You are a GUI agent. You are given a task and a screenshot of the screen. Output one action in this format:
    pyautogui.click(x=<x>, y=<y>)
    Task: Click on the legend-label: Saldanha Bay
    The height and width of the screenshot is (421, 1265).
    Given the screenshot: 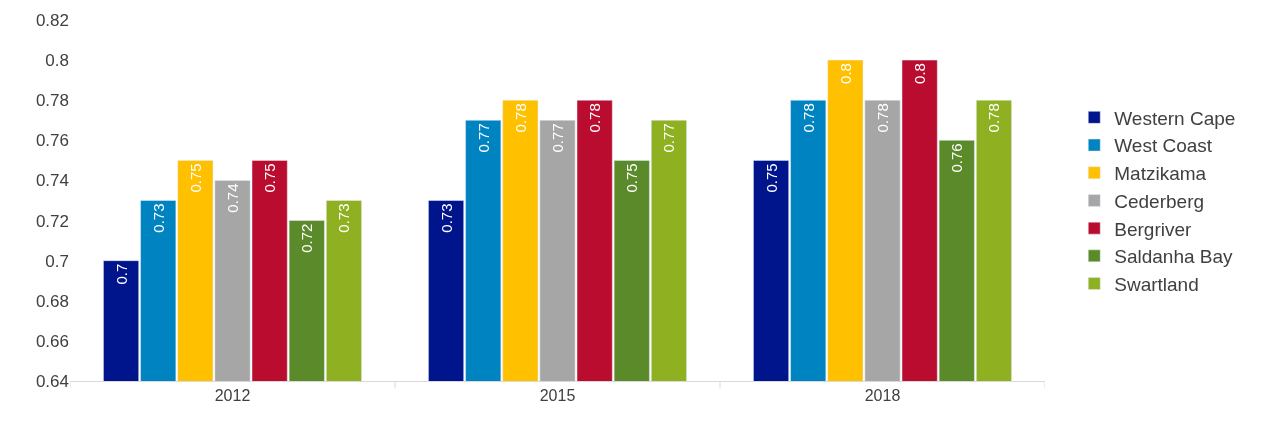 What is the action you would take?
    pyautogui.click(x=1174, y=257)
    